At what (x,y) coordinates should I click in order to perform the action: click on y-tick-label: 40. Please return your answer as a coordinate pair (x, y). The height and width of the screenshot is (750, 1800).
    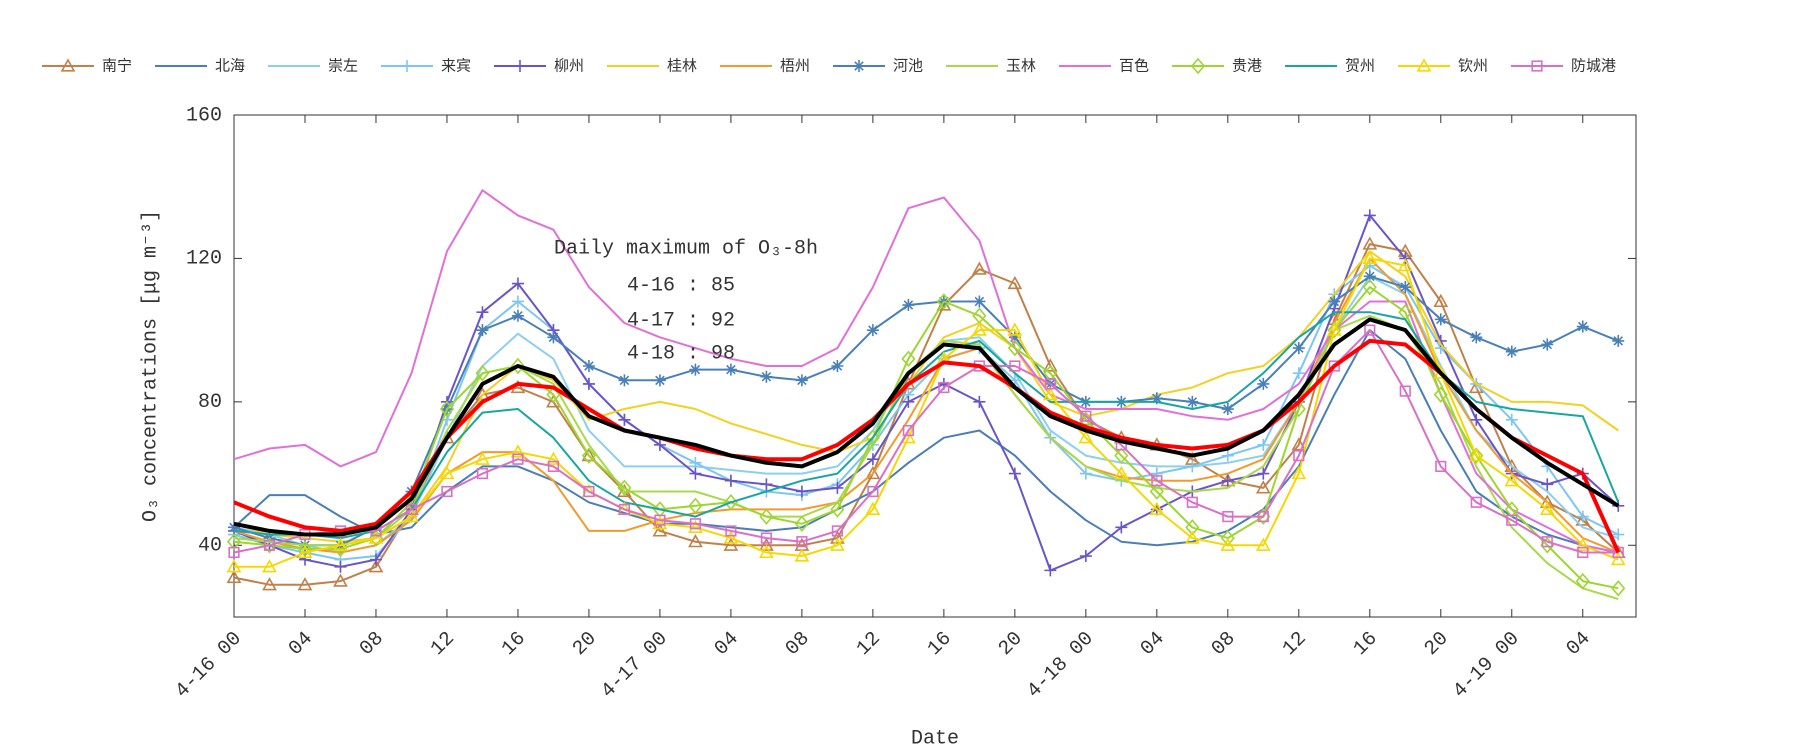
    Looking at the image, I should click on (210, 546).